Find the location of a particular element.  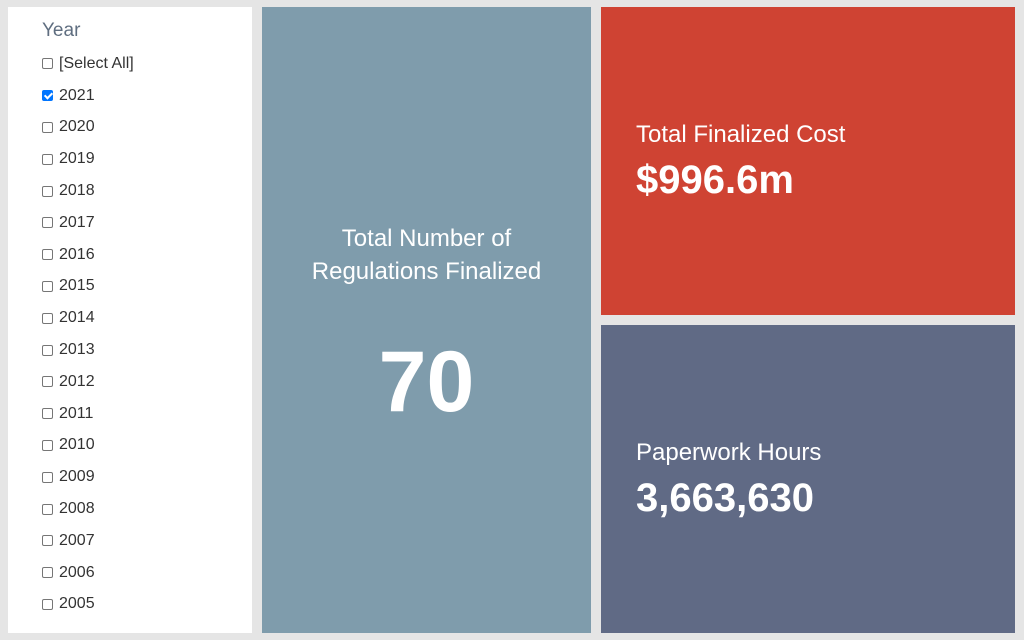

total-regulations-value: 70 is located at coordinates (426, 382).